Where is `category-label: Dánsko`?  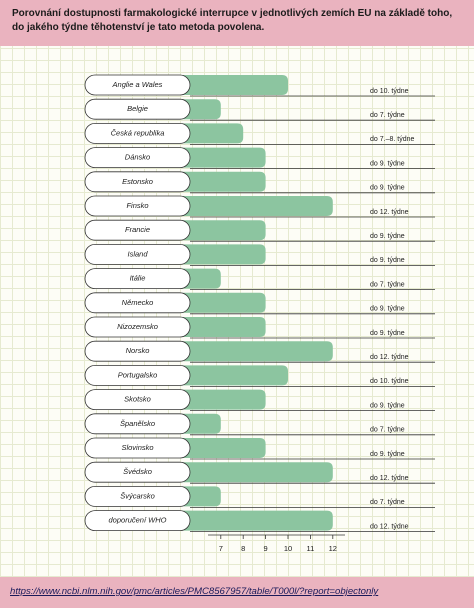
category-label: Dánsko is located at coordinates (137, 157).